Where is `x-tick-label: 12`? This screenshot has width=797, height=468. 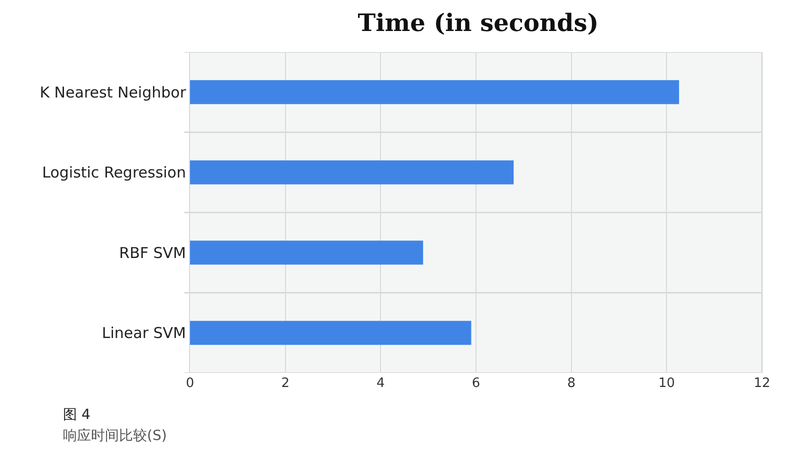
x-tick-label: 12 is located at coordinates (762, 383).